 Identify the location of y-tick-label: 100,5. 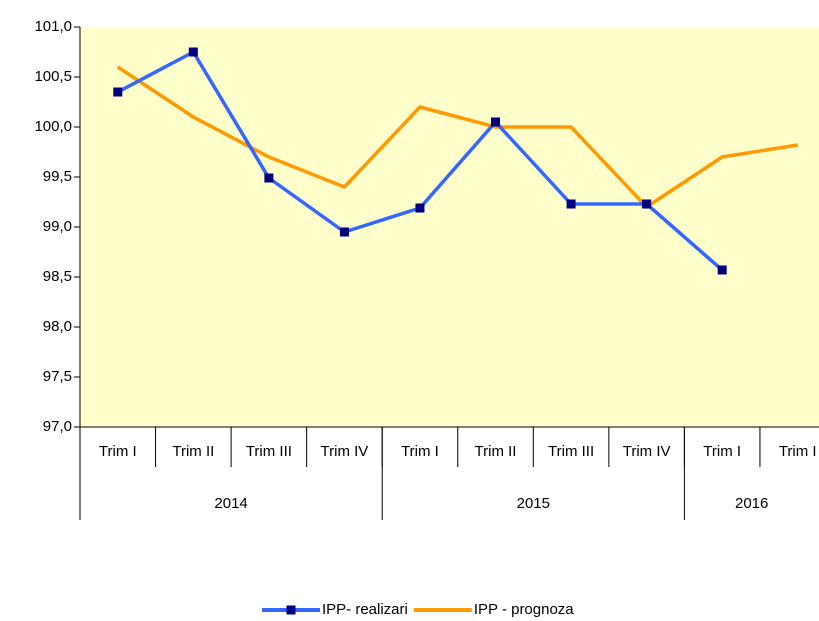
(53, 76).